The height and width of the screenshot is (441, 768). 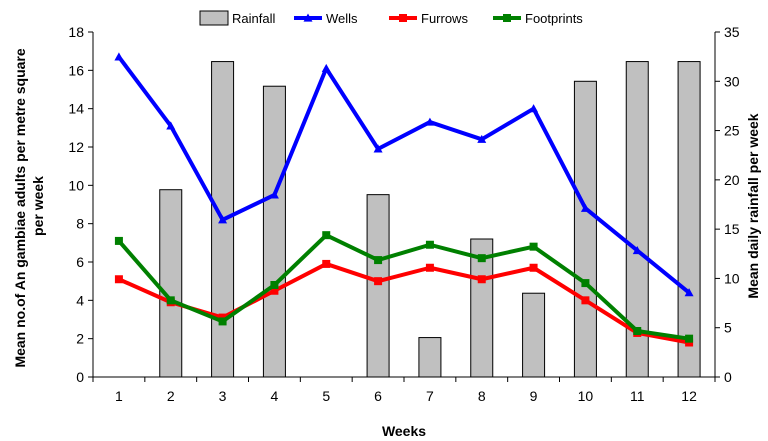 I want to click on x-tick-label: 9, so click(x=534, y=396).